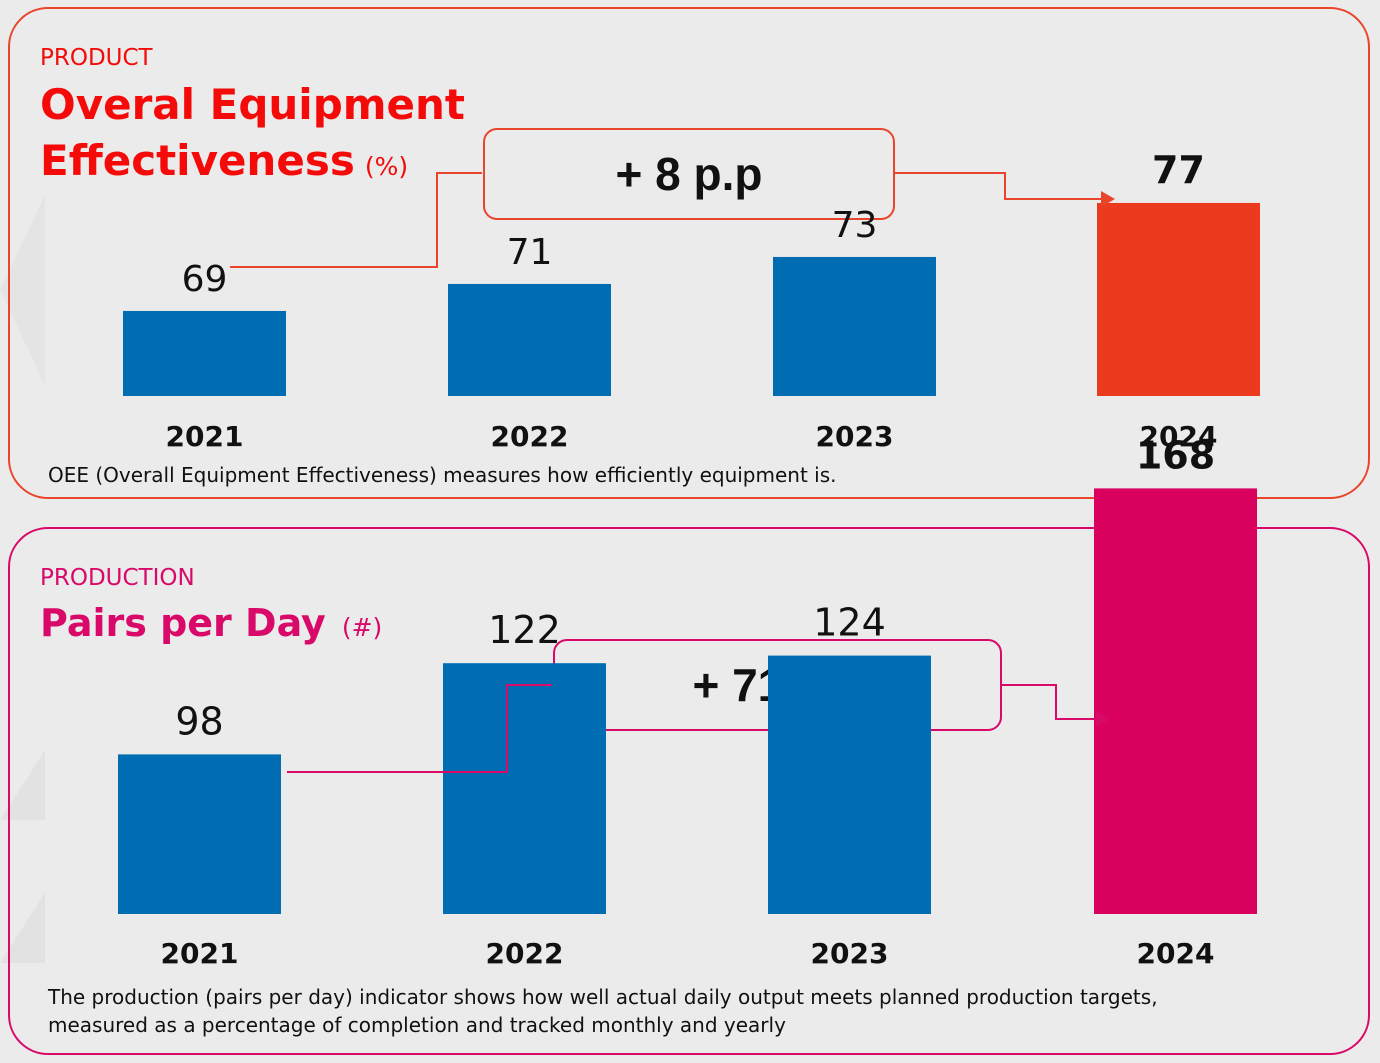  What do you see at coordinates (689, 174) in the screenshot?
I see `delta-annotation: + 8 p.p` at bounding box center [689, 174].